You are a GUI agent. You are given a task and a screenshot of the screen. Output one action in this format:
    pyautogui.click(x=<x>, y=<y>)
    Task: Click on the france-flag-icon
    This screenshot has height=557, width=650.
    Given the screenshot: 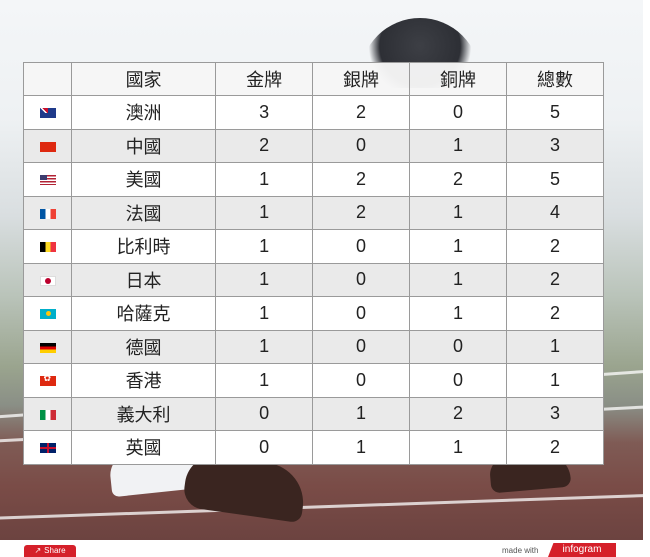 What is the action you would take?
    pyautogui.click(x=47, y=213)
    